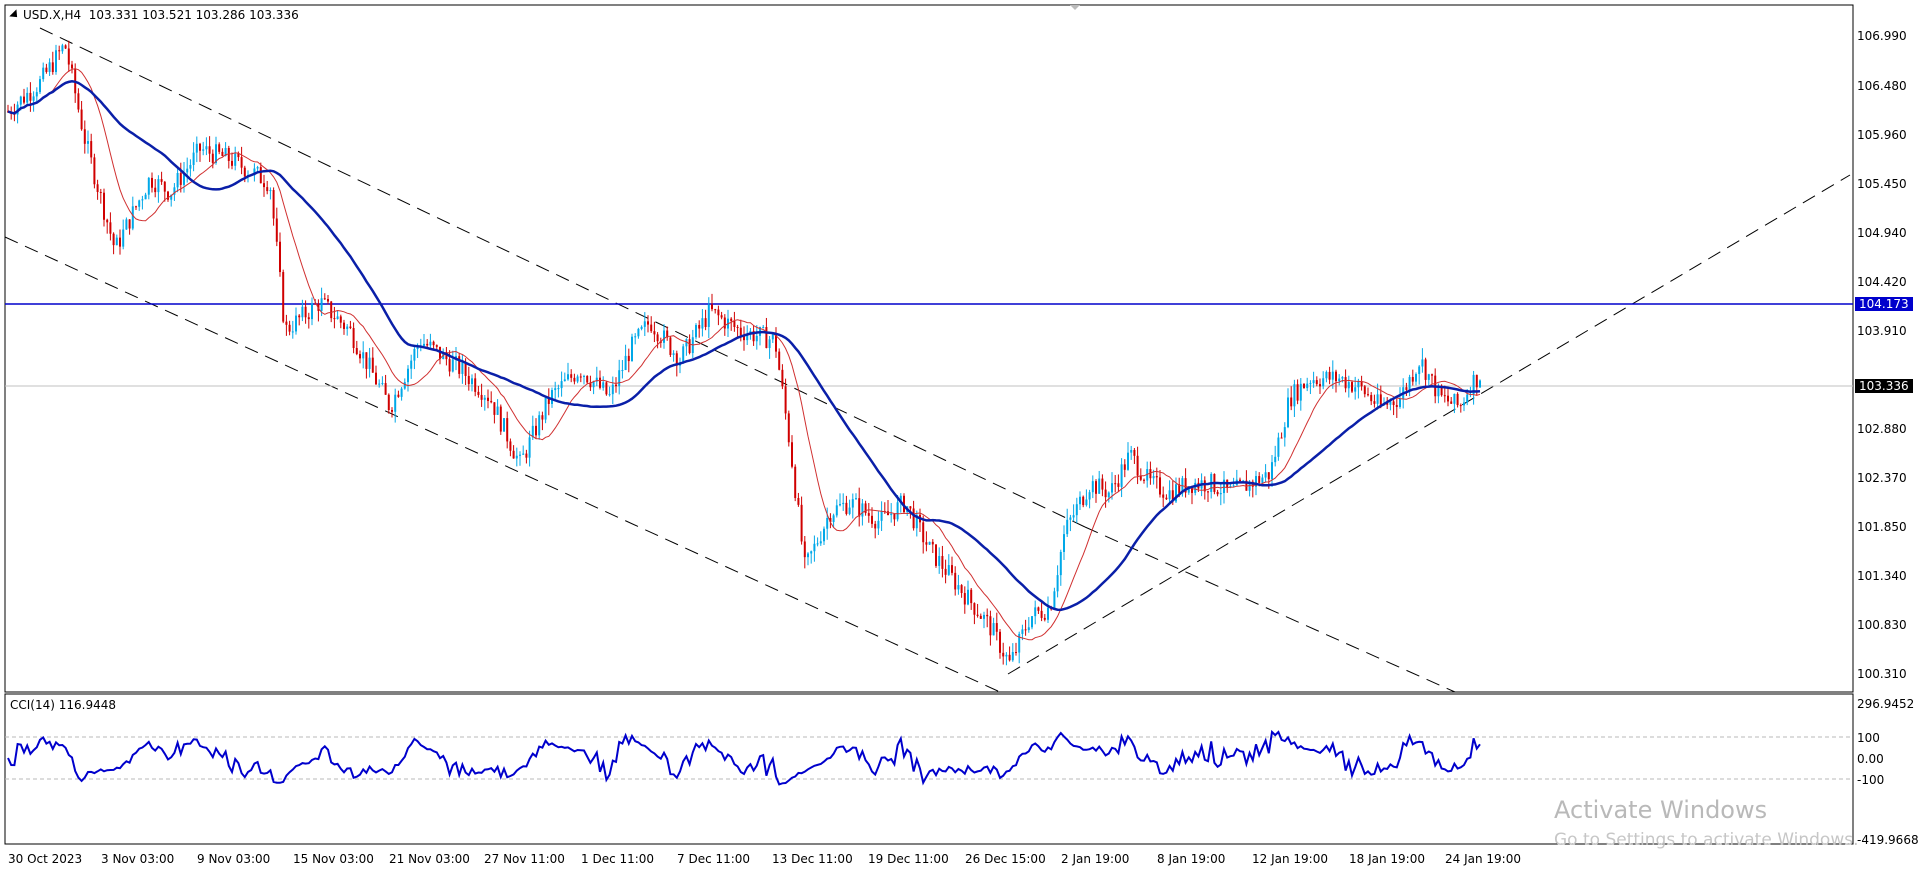 Image resolution: width=1920 pixels, height=874 pixels. What do you see at coordinates (1882, 674) in the screenshot?
I see `y-axis-label: 100.310` at bounding box center [1882, 674].